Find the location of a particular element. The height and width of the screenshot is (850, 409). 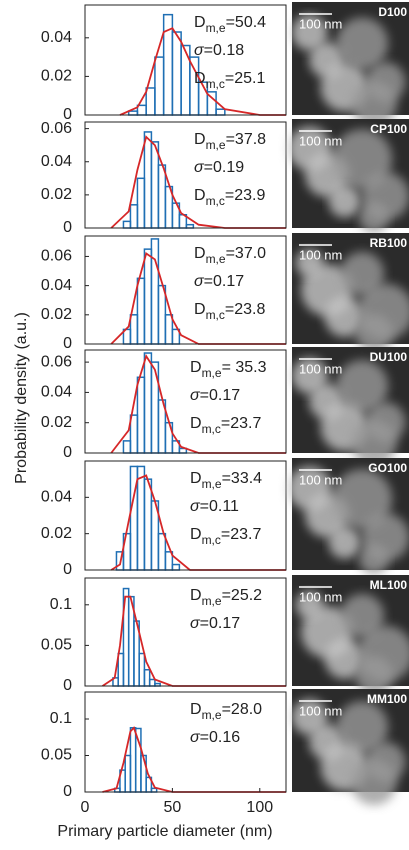

annotation: σ=0.19 is located at coordinates (219, 167).